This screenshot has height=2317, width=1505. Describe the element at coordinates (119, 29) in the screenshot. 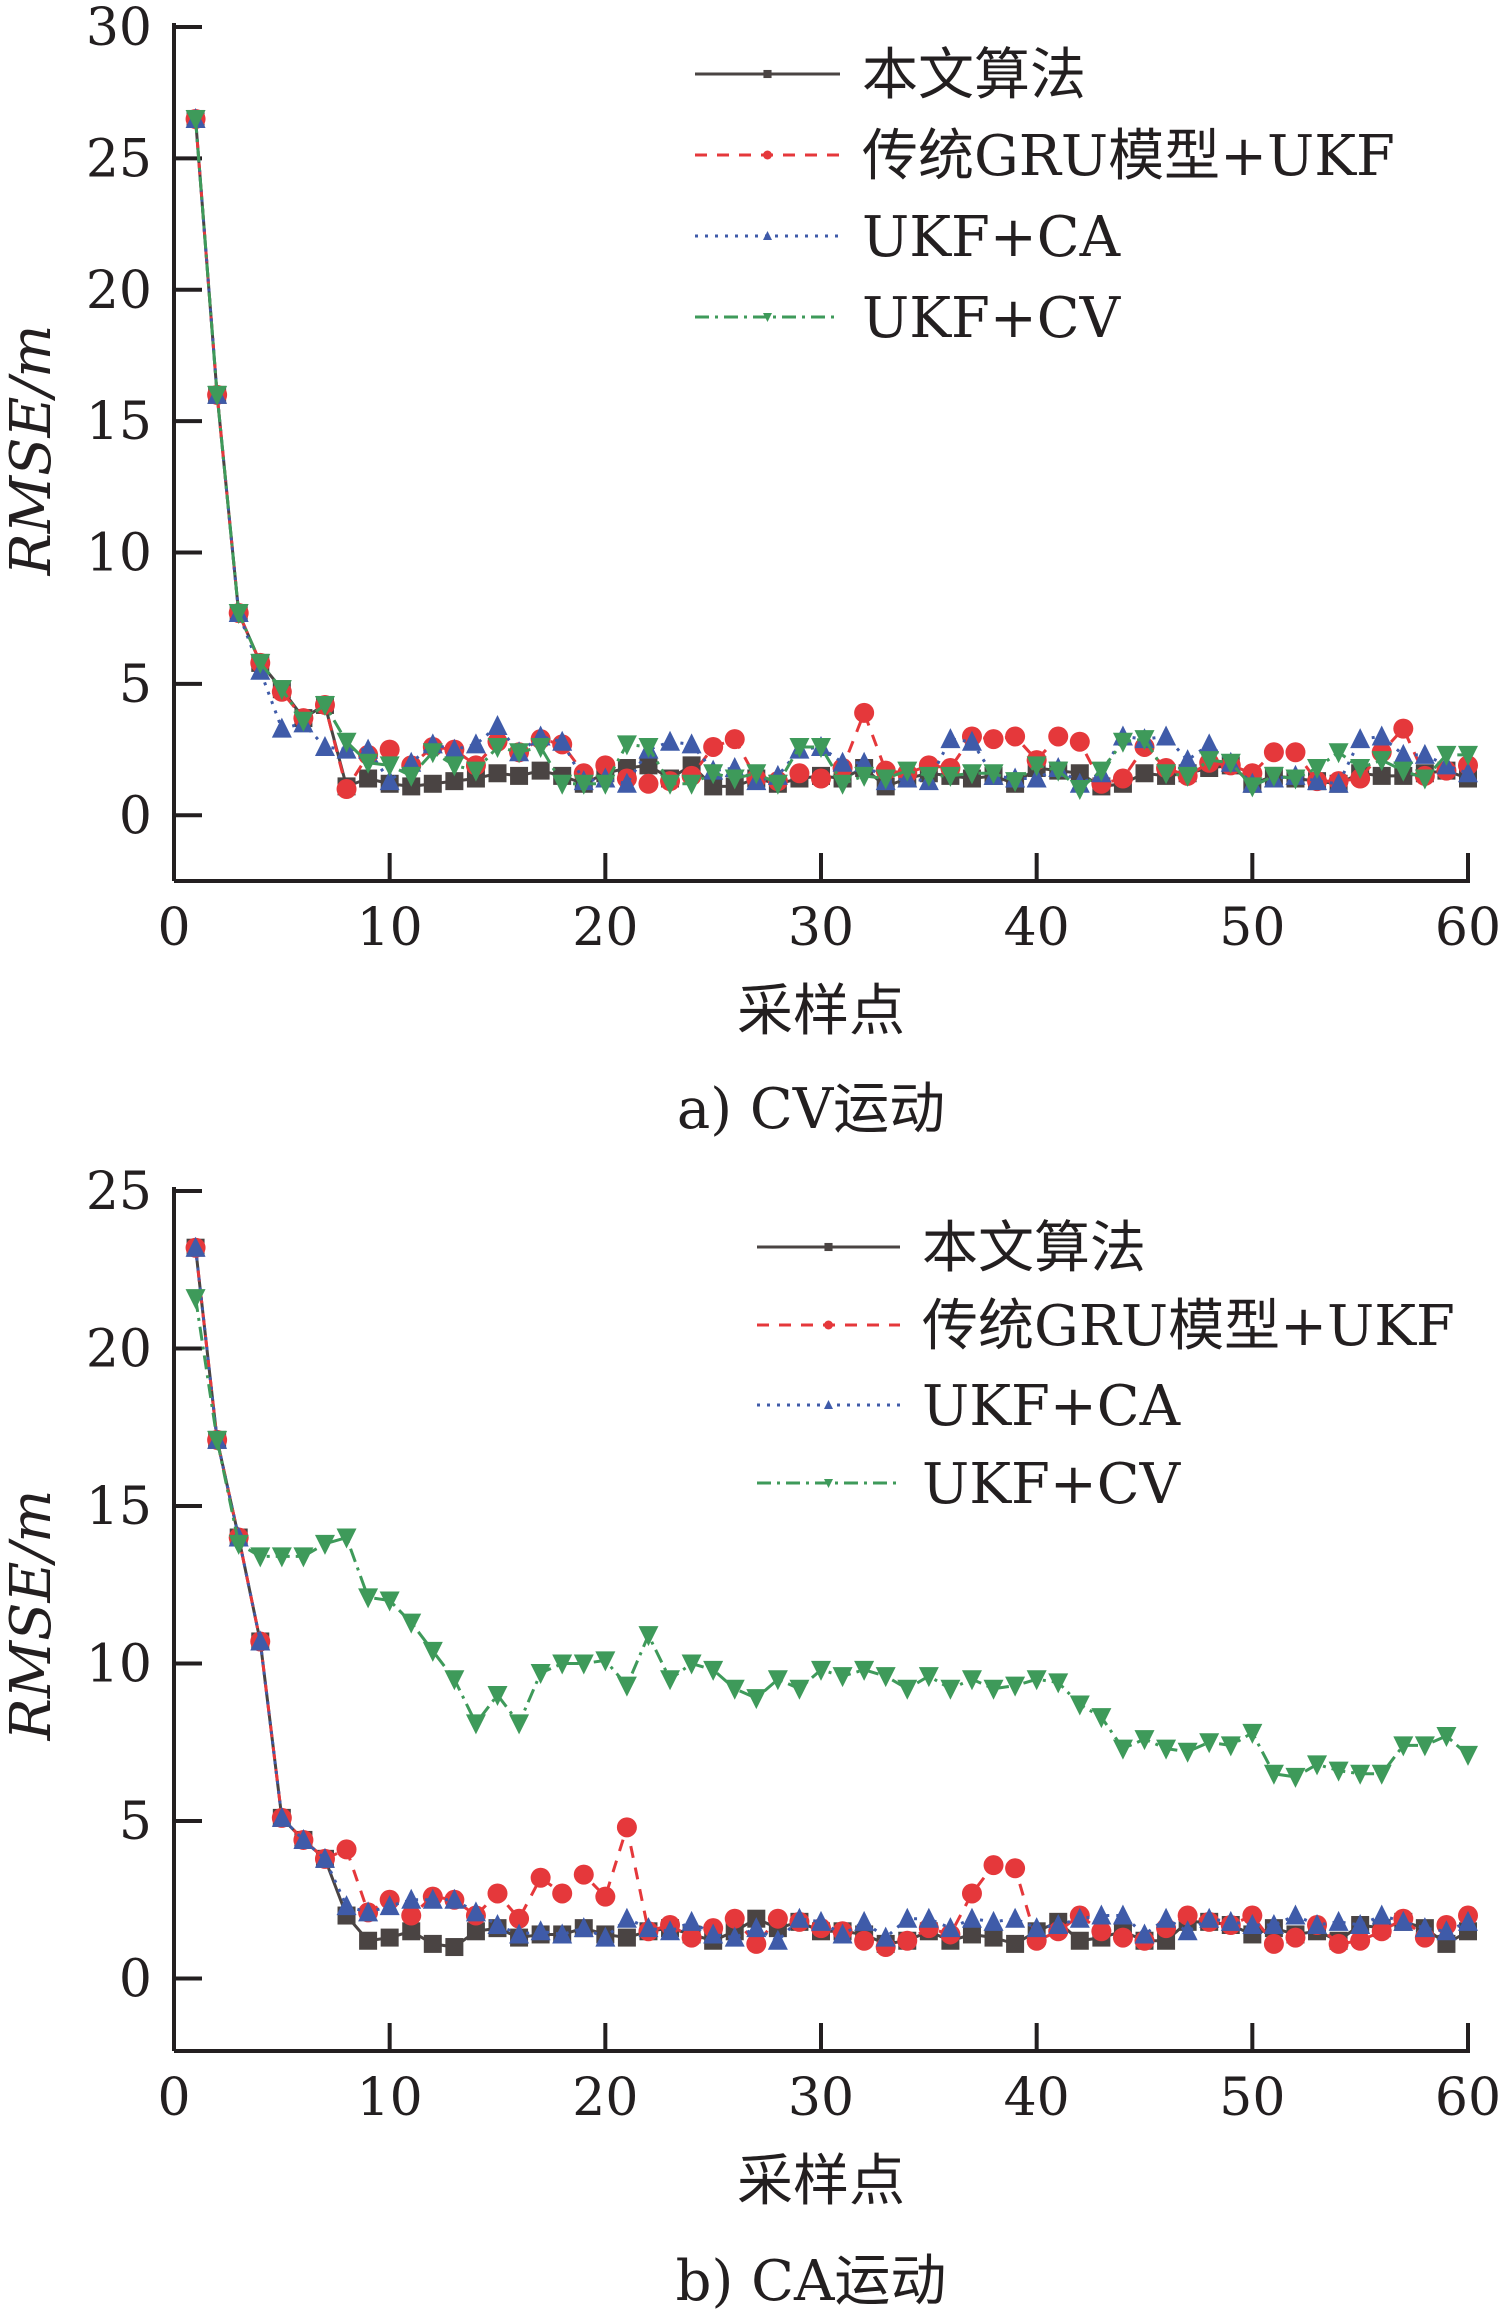

I see `y-tick-label: 30` at that location.